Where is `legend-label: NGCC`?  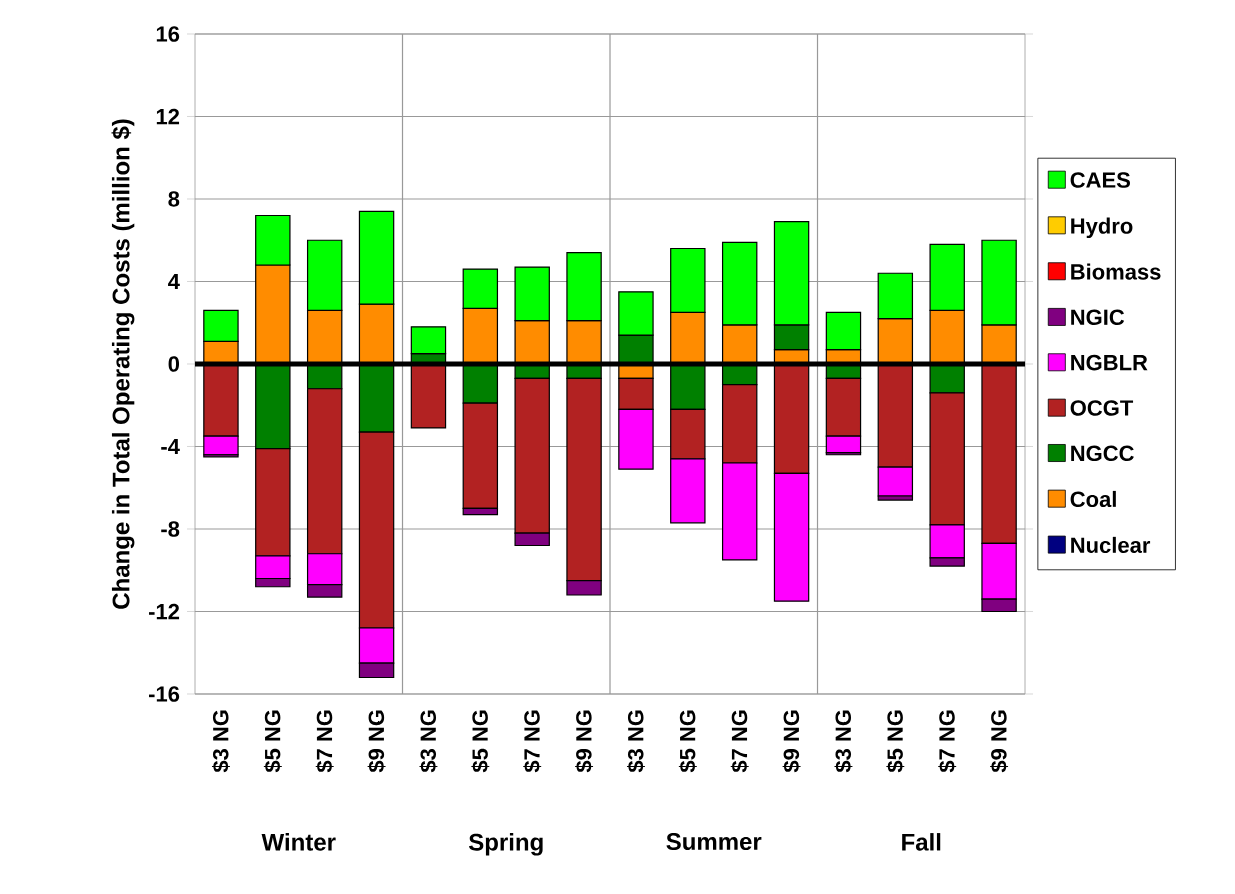 legend-label: NGCC is located at coordinates (1102, 453).